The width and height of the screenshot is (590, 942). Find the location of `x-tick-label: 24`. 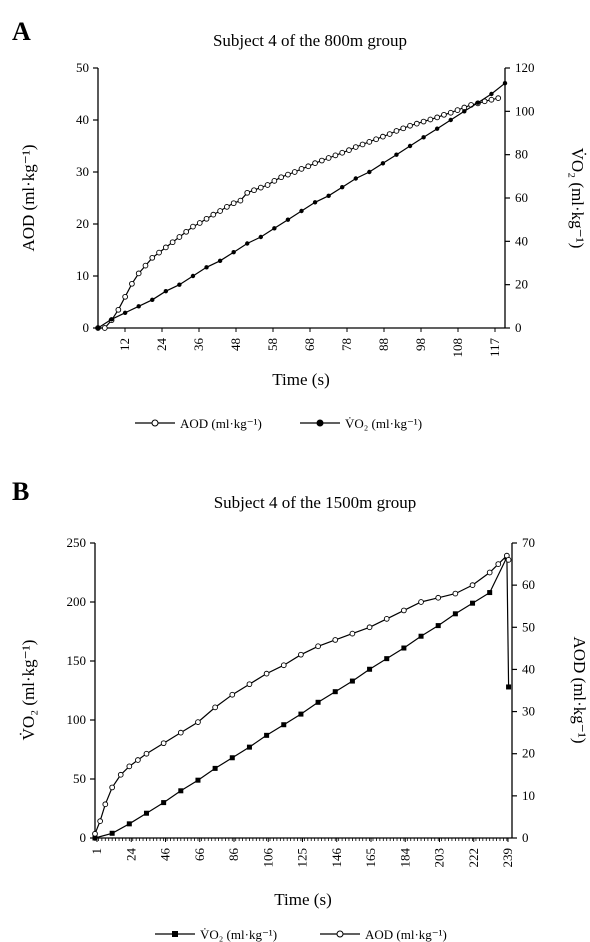

x-tick-label: 24 is located at coordinates (161, 345).